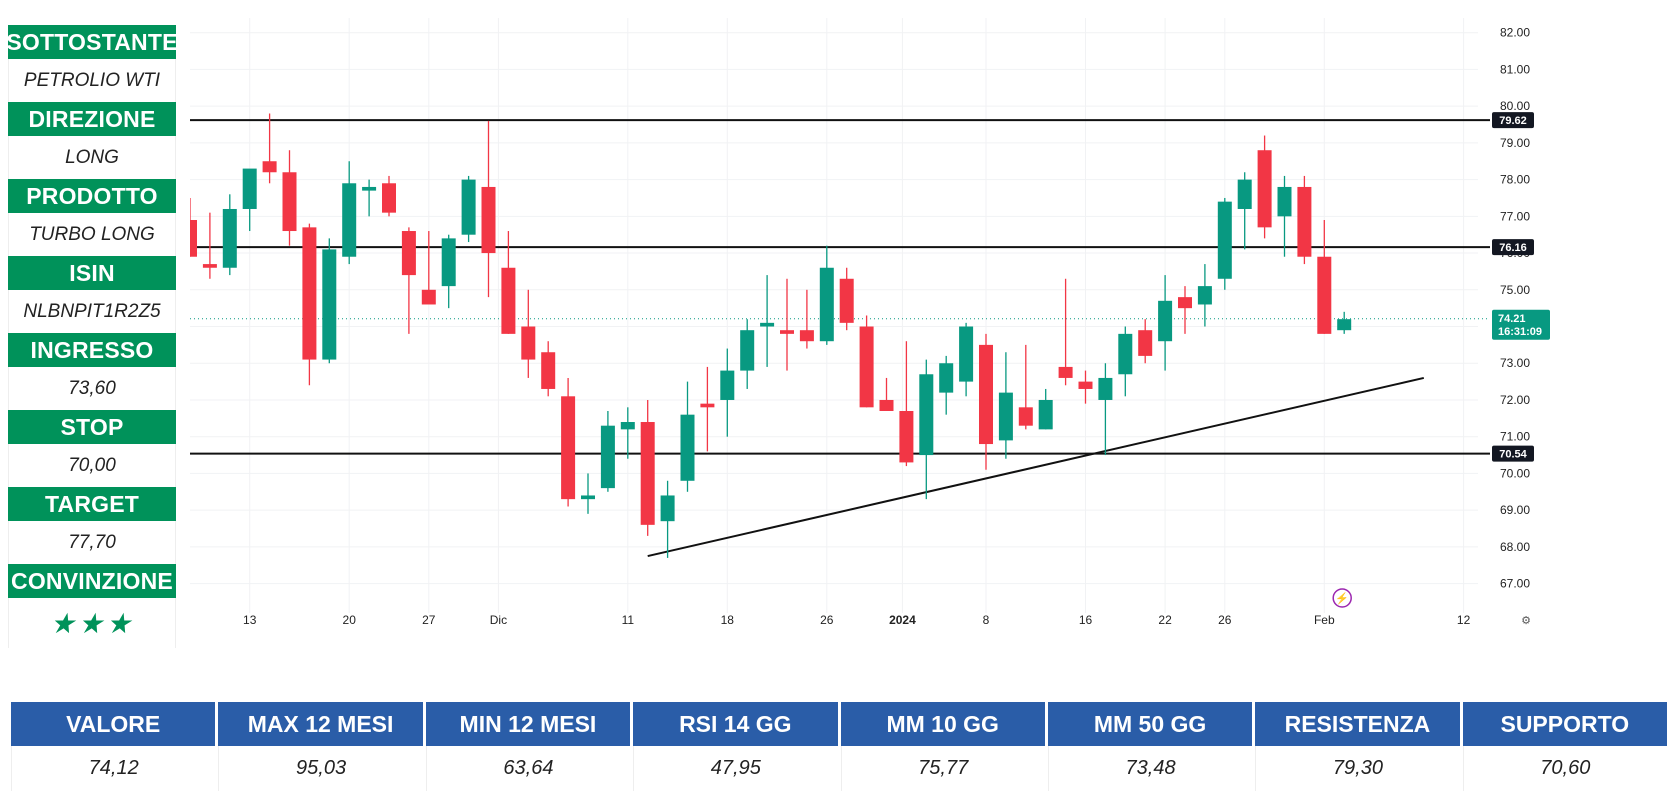 The height and width of the screenshot is (793, 1679). What do you see at coordinates (1515, 473) in the screenshot?
I see `y-tick-label: 70.00` at bounding box center [1515, 473].